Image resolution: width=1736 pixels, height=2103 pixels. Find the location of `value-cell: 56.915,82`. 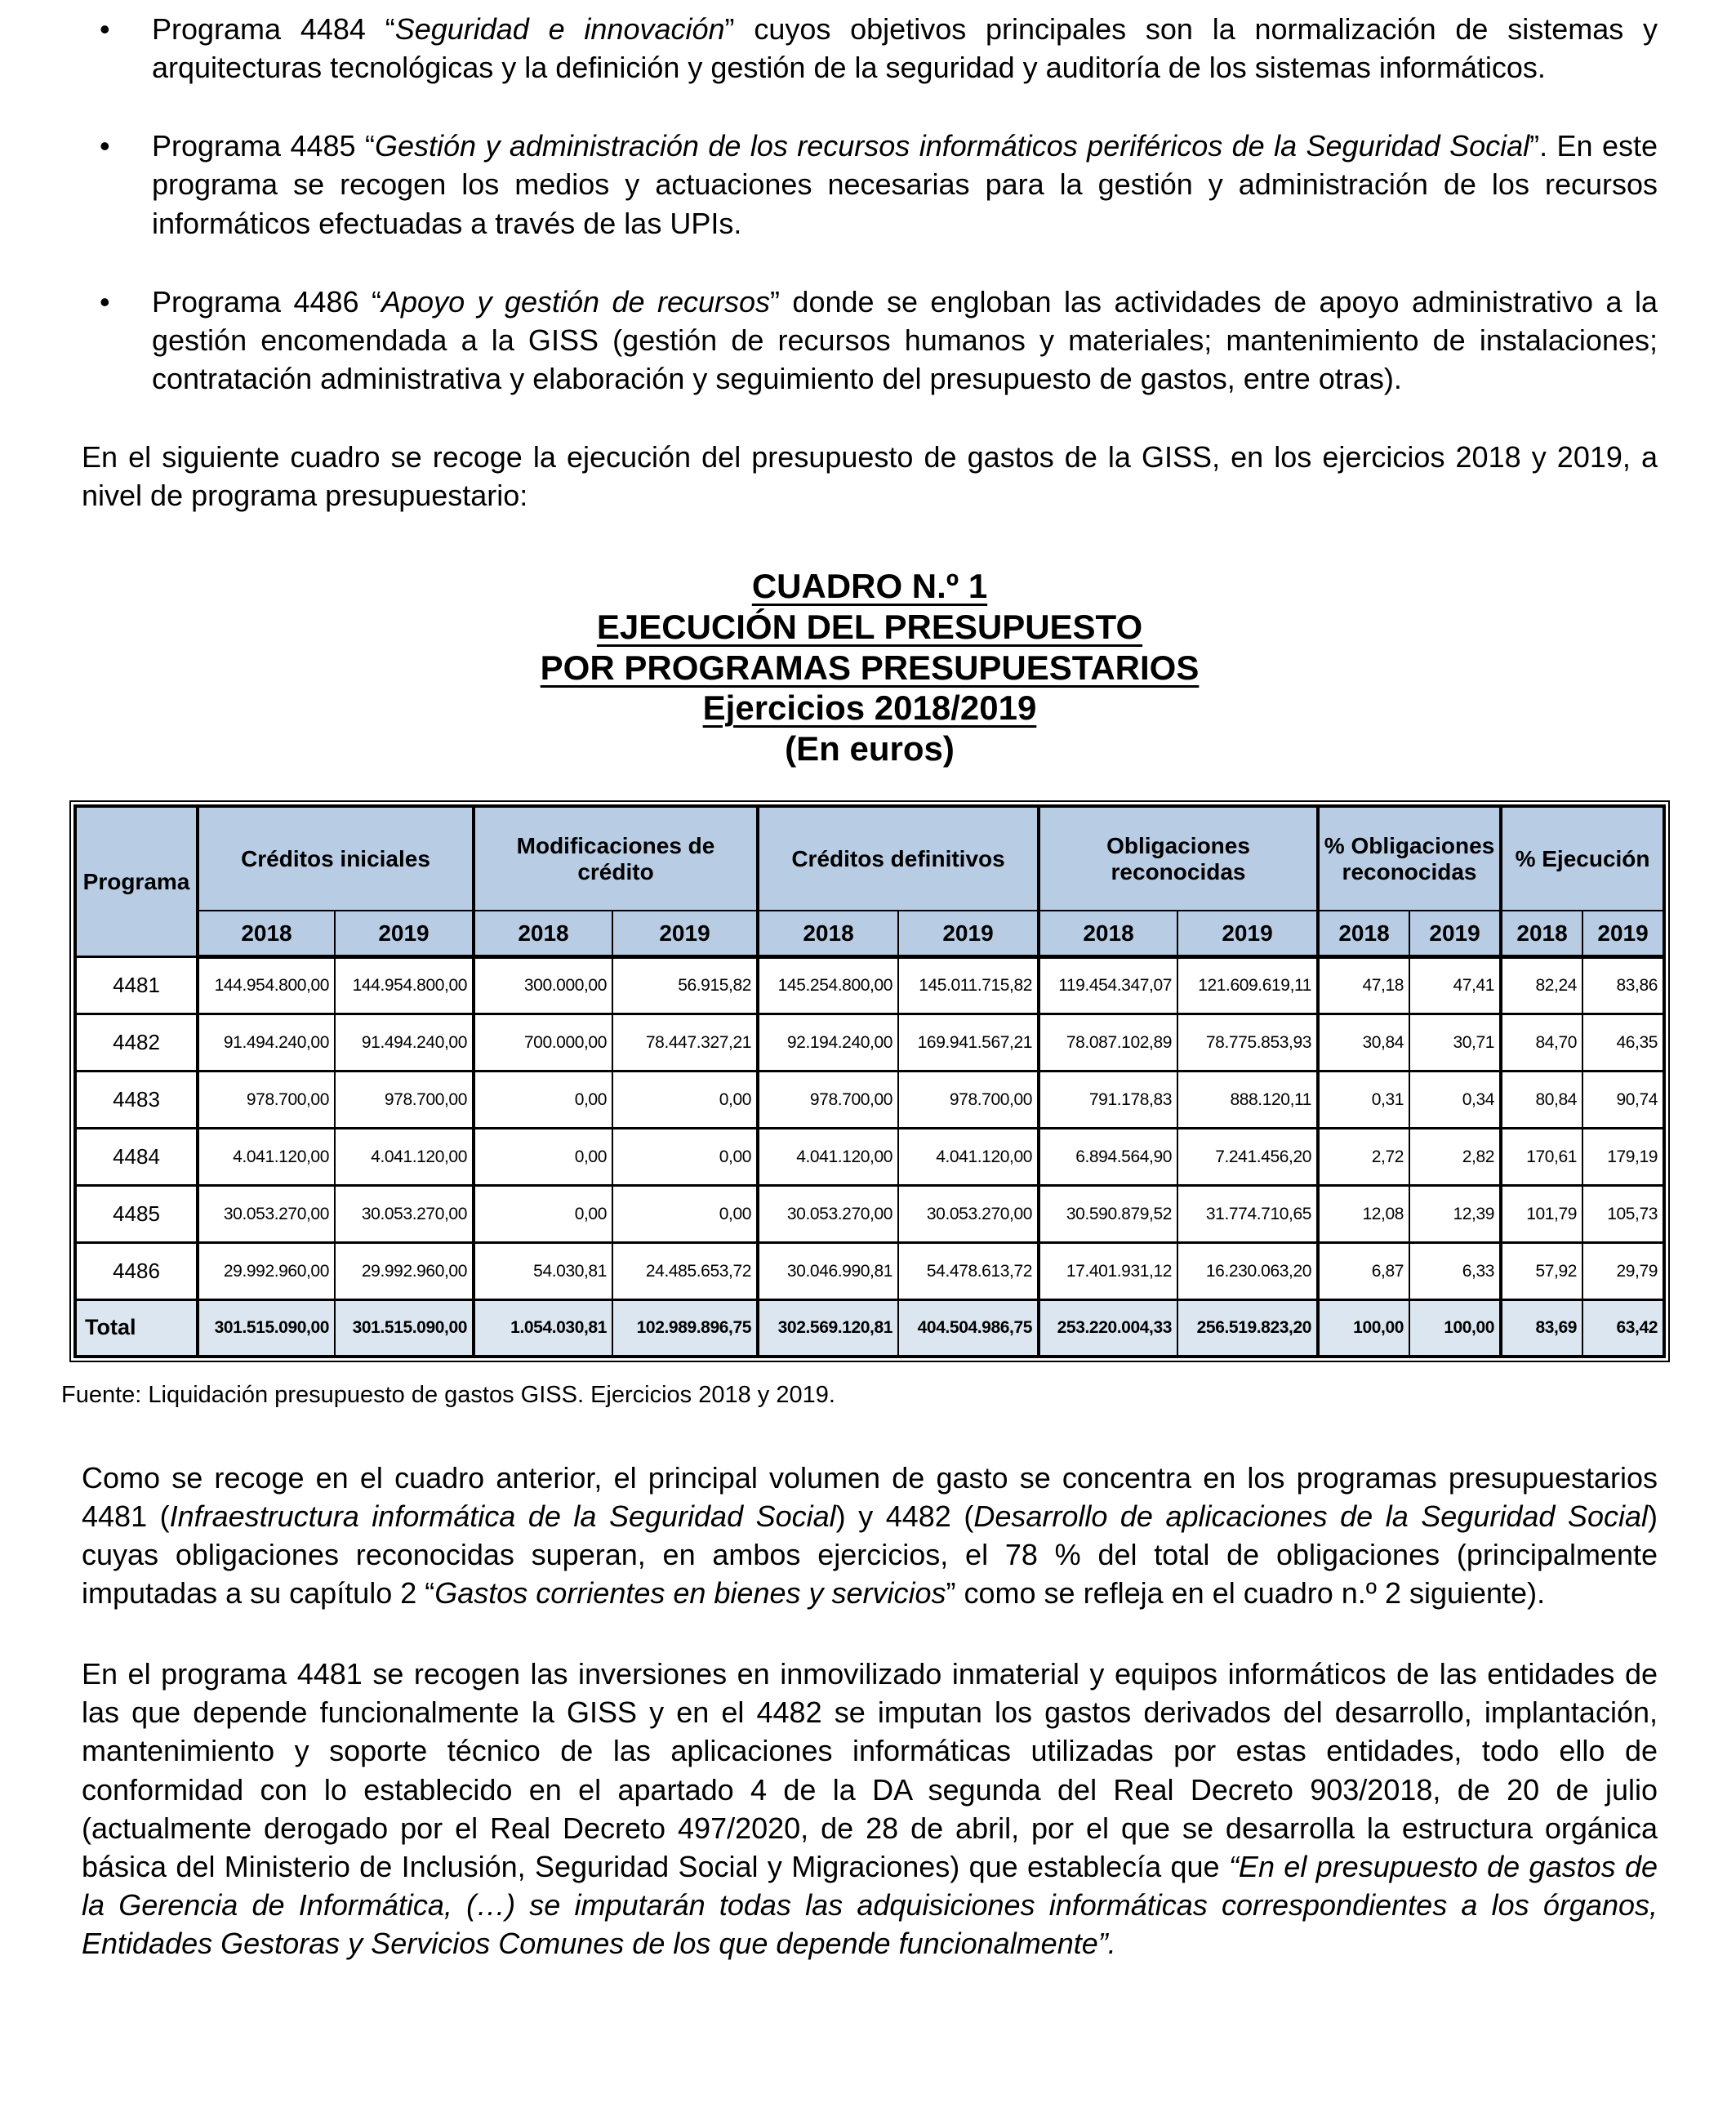

value-cell: 56.915,82 is located at coordinates (685, 985).